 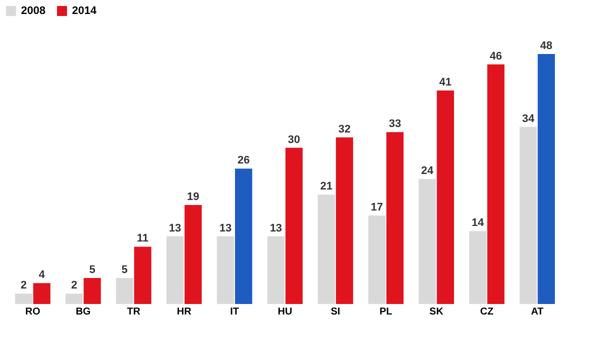 I want to click on x-tick-label: CZ, so click(x=487, y=312).